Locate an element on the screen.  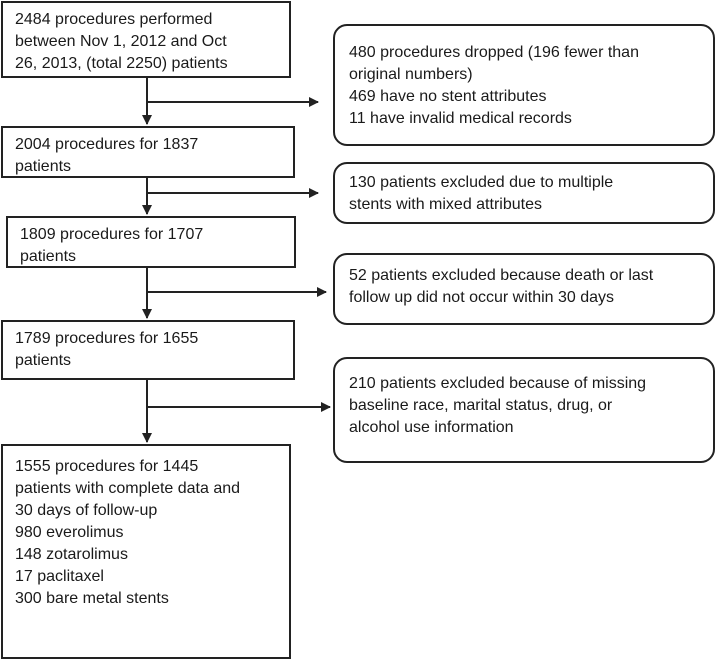
step-text: 1789 procedures for 1655 is located at coordinates (107, 338).